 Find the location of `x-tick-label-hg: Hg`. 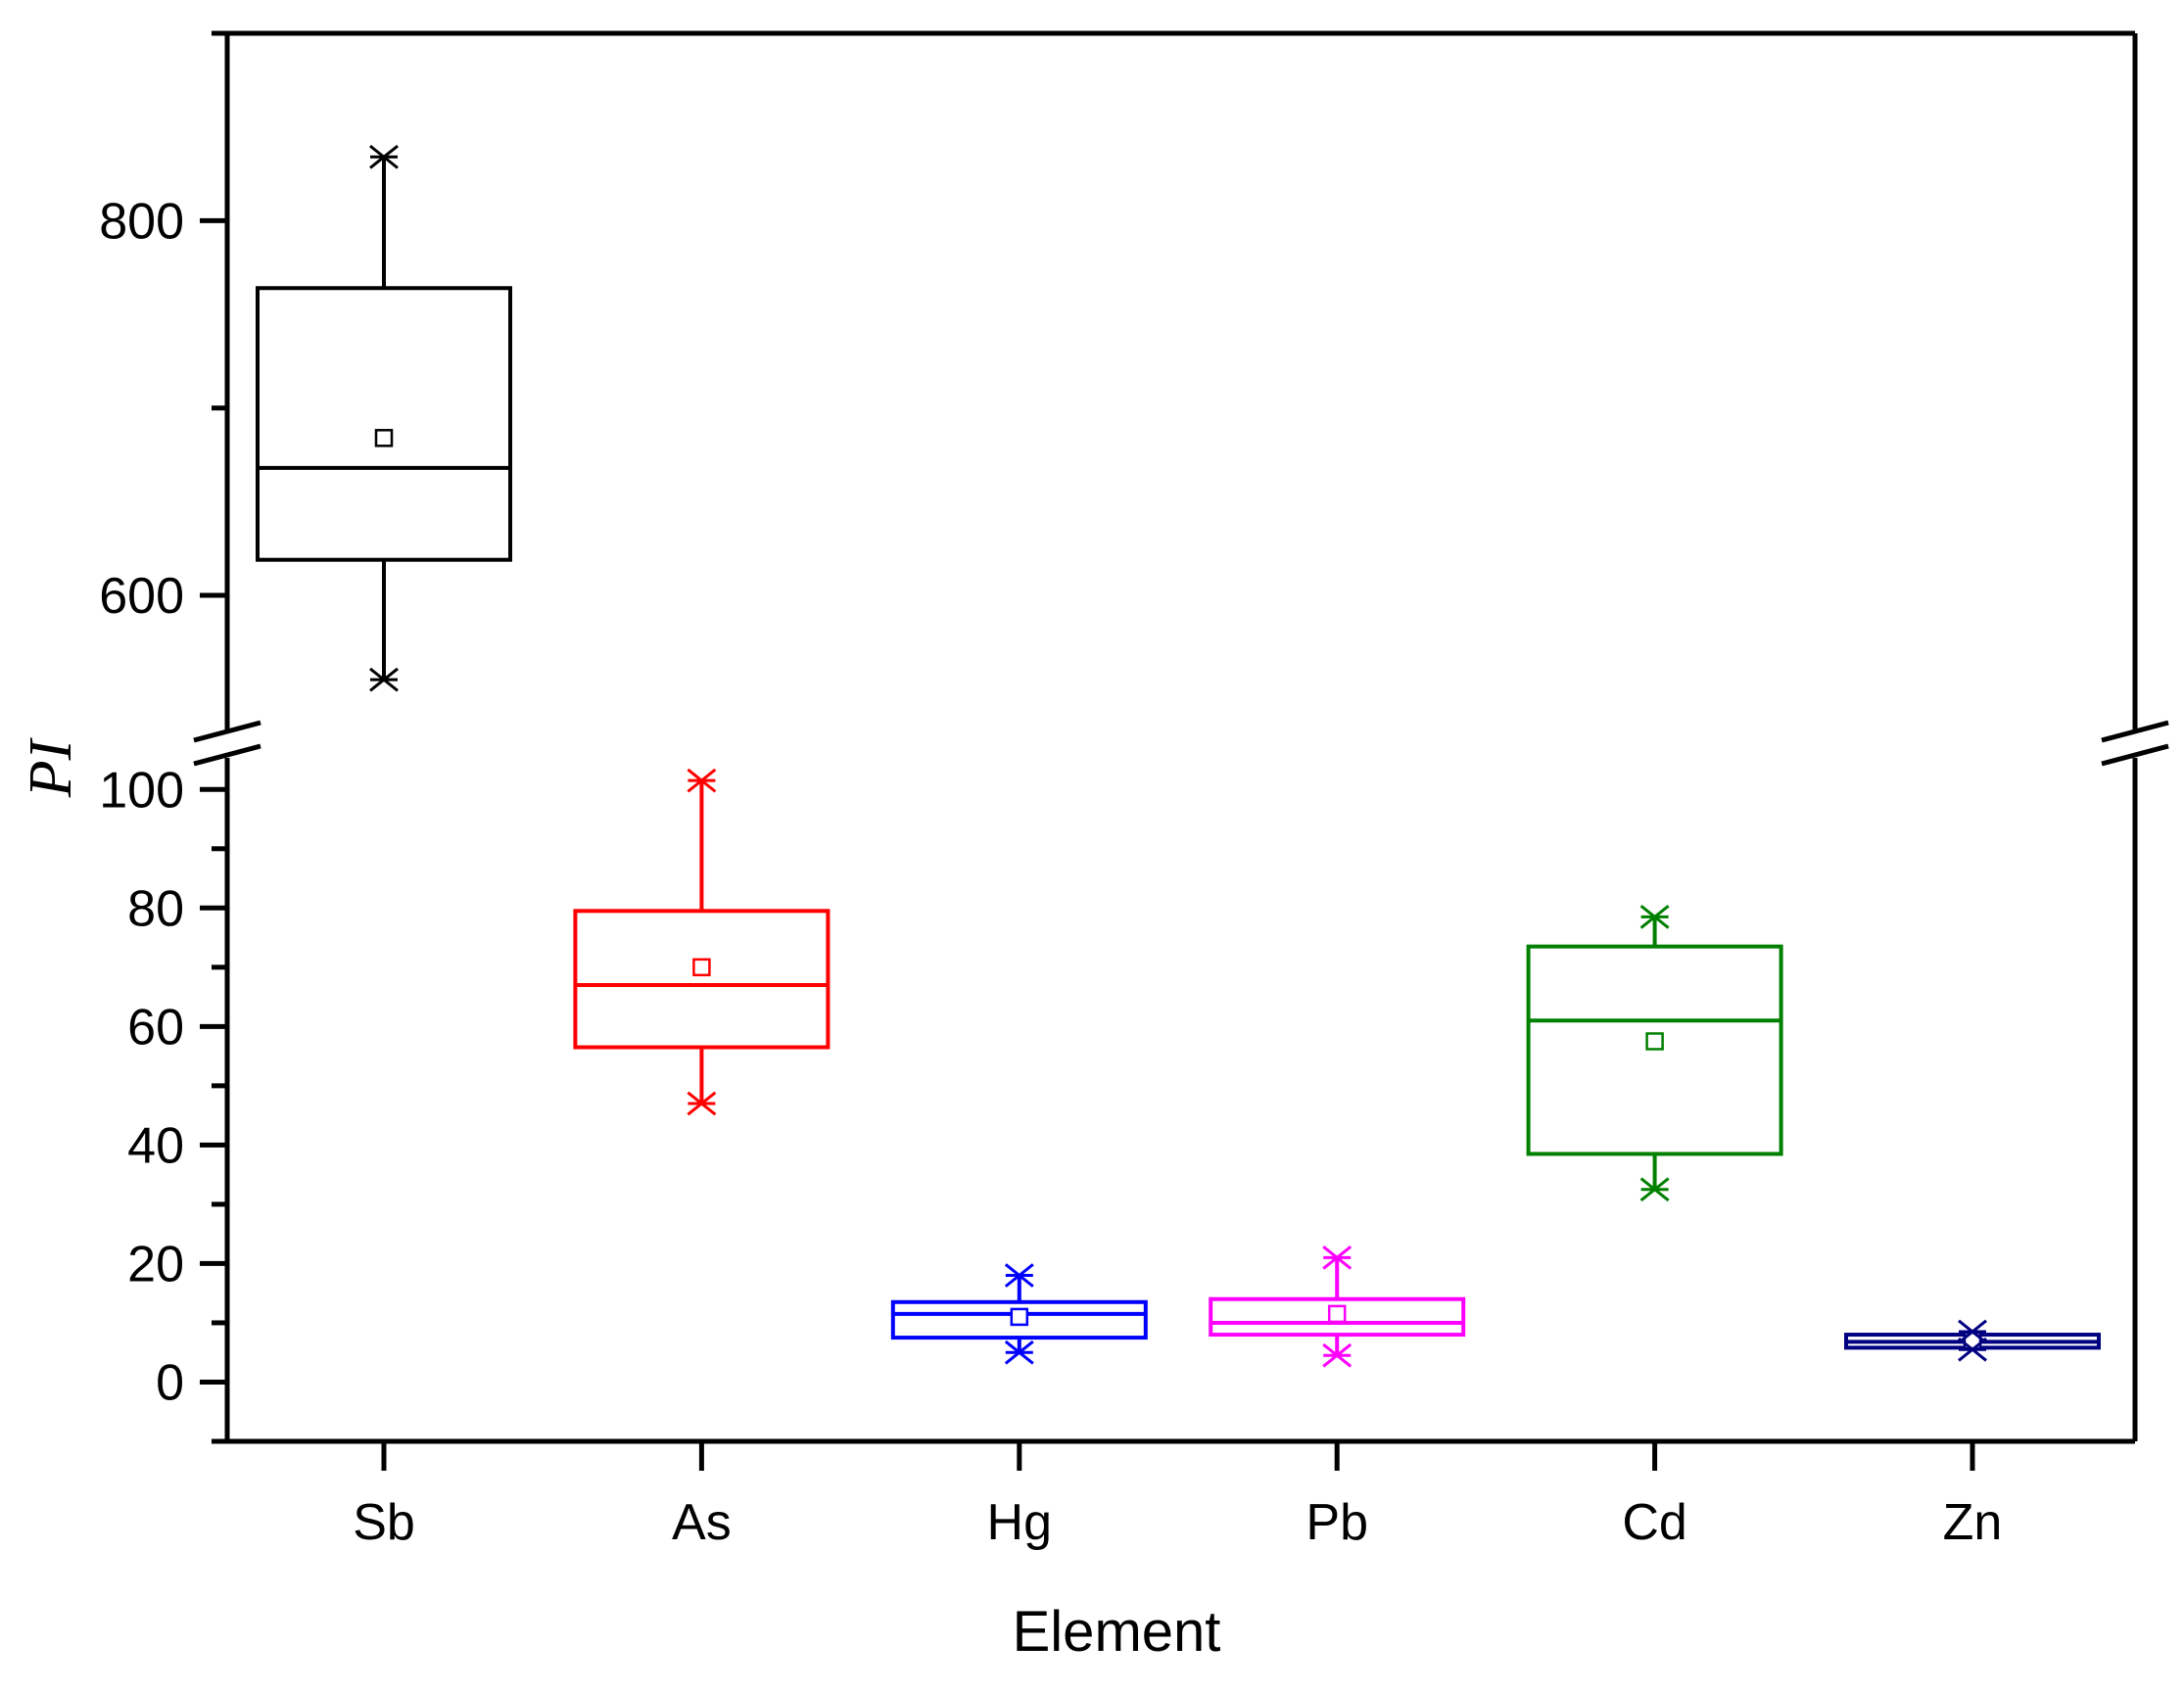

x-tick-label-hg: Hg is located at coordinates (1019, 1522).